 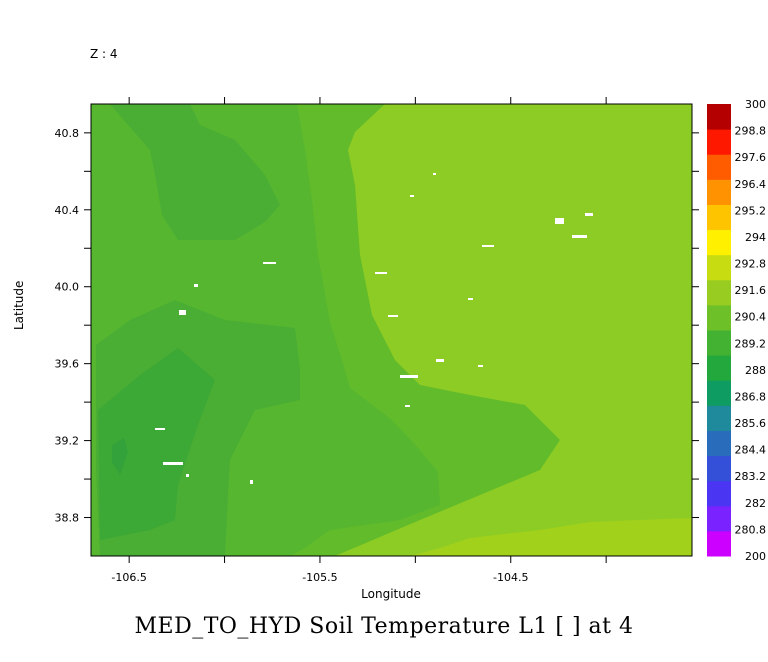 What do you see at coordinates (67, 441) in the screenshot?
I see `y-tick-label: 39.2` at bounding box center [67, 441].